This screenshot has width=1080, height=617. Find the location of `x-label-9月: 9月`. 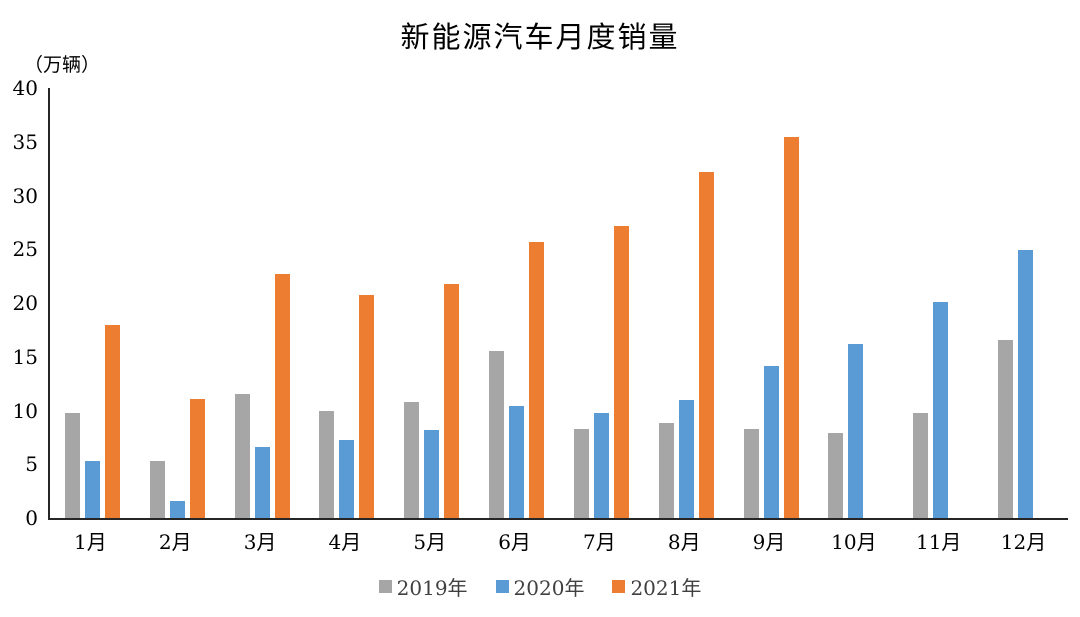

x-label-9月: 9月 is located at coordinates (769, 542).